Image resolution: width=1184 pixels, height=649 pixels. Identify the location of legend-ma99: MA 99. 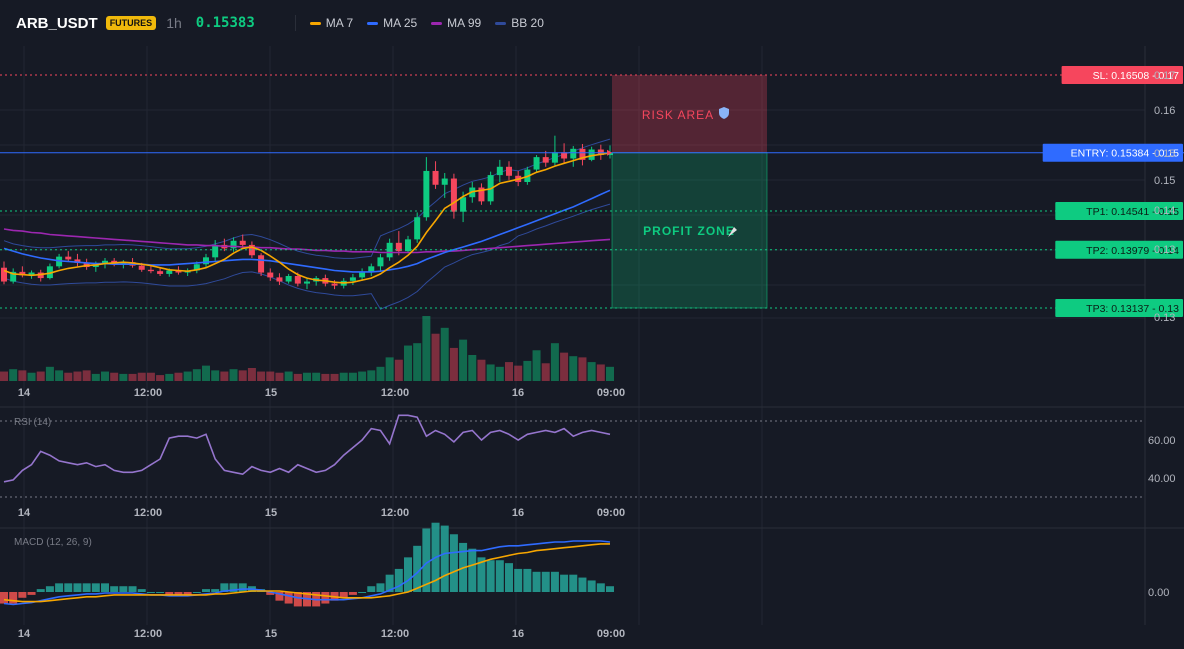
(456, 23).